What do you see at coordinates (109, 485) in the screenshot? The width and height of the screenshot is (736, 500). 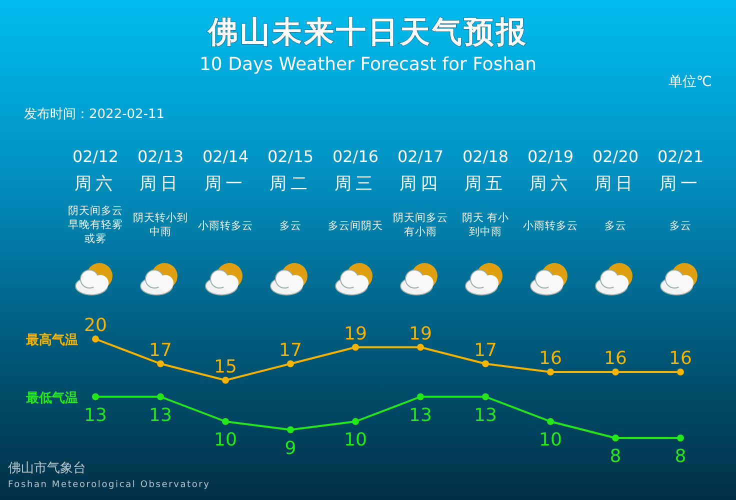 I see `text: Foshan Meteorological Observatory` at bounding box center [109, 485].